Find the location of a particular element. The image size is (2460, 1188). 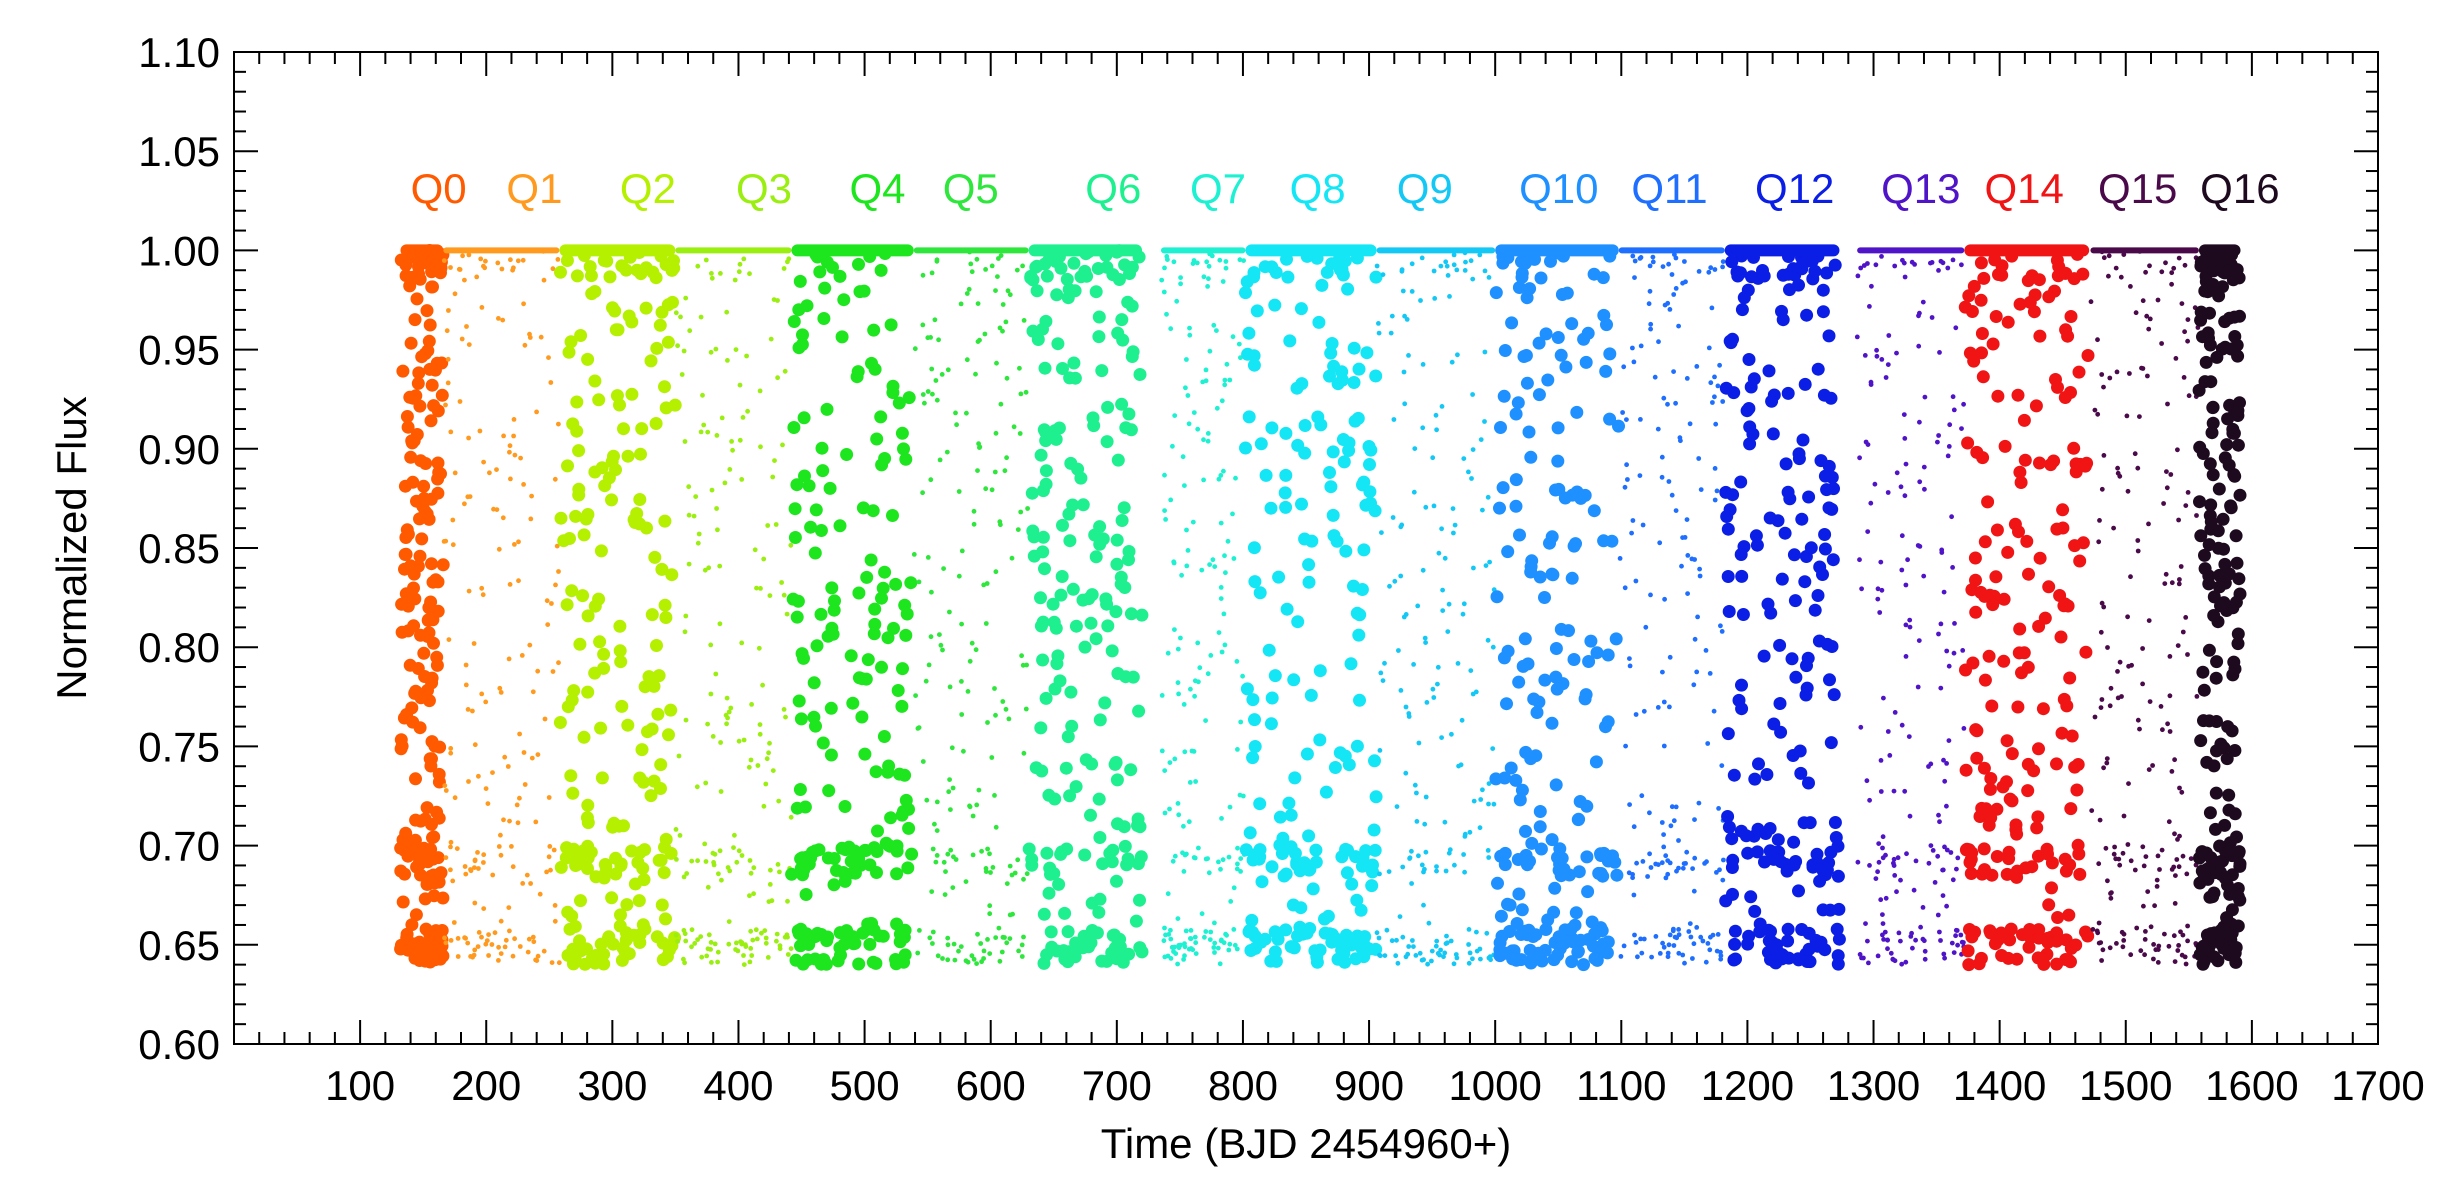

series-q1 is located at coordinates (501, 607).